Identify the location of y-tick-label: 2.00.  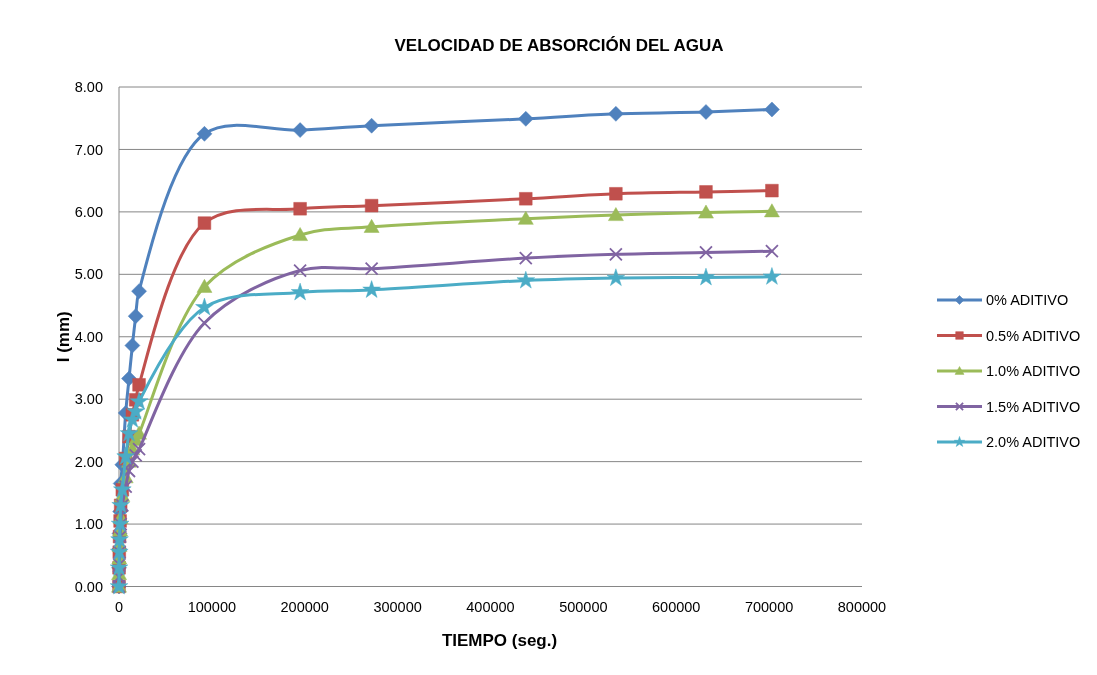
(88, 461).